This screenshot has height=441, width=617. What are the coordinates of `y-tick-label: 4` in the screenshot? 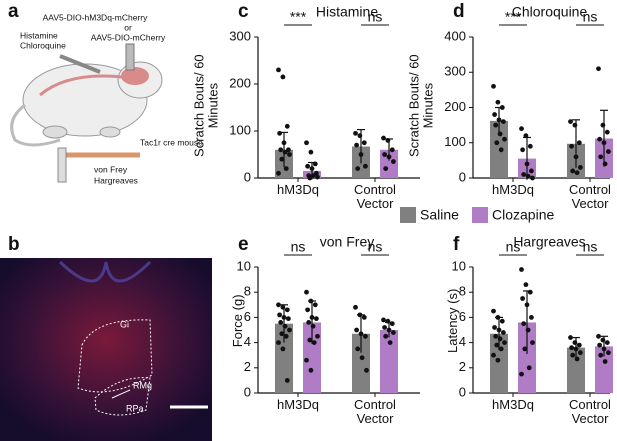 It's located at (247, 341).